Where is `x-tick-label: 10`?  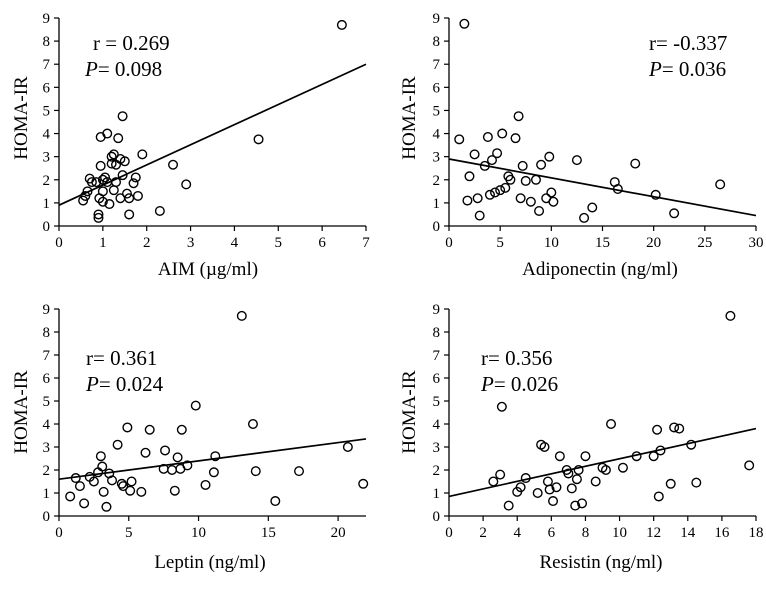
x-tick-label: 10 is located at coordinates (619, 533).